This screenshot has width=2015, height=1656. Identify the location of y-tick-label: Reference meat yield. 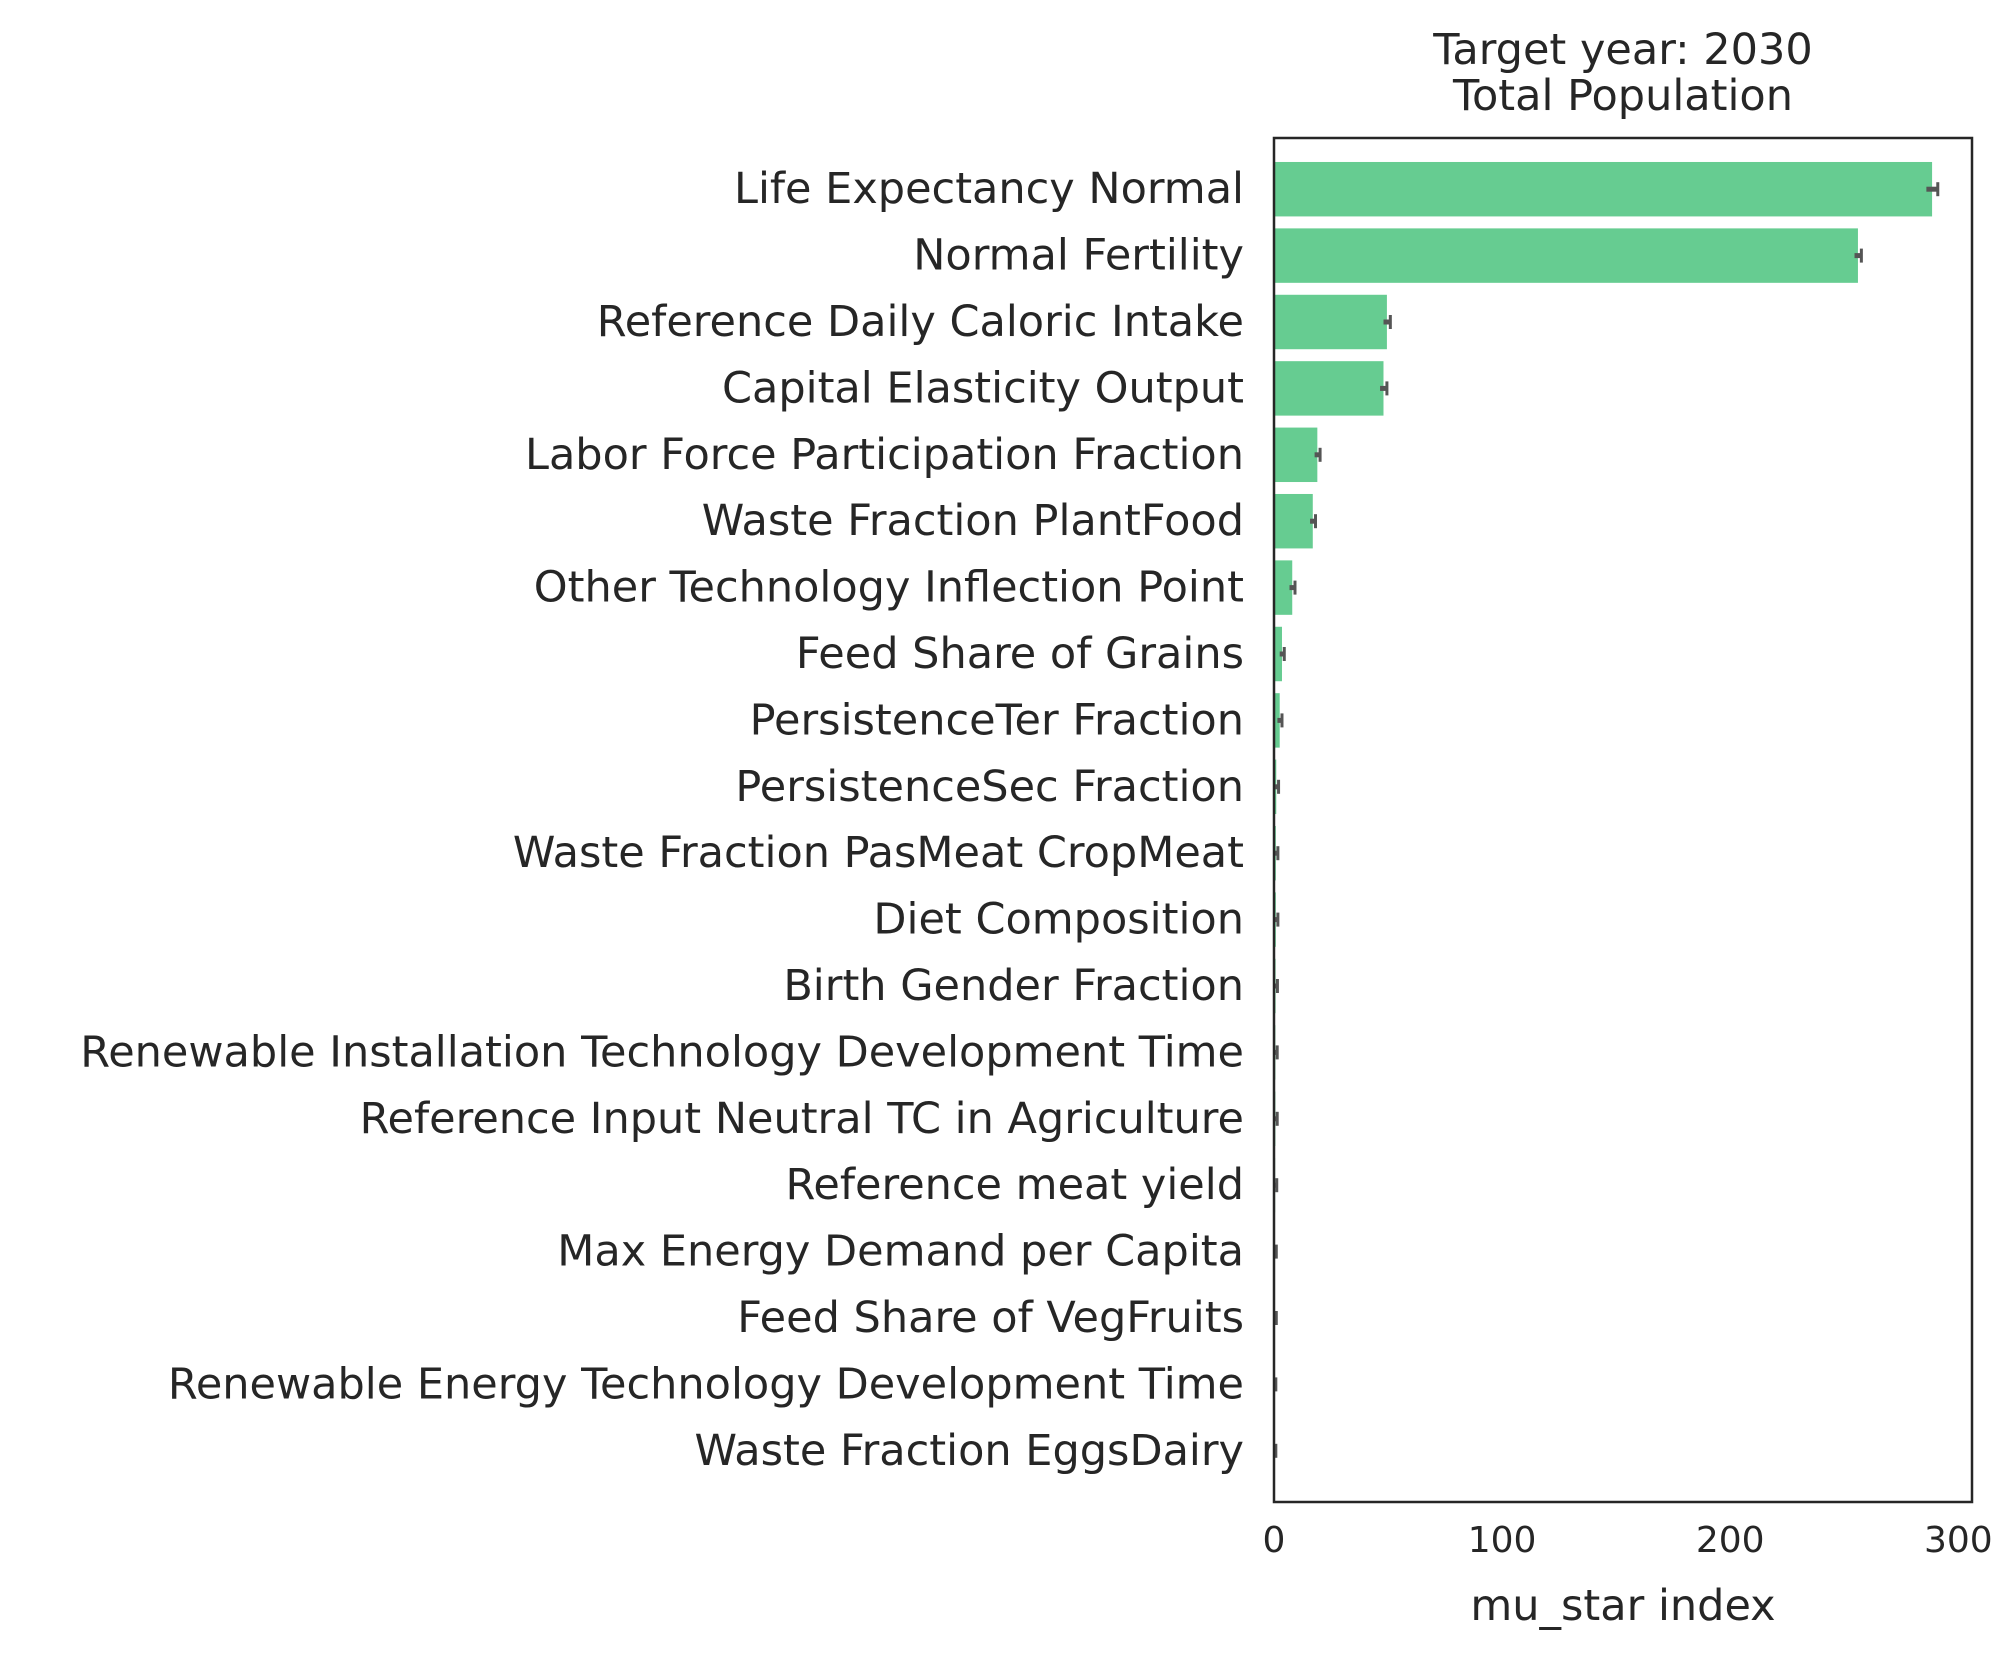
(1014, 1185).